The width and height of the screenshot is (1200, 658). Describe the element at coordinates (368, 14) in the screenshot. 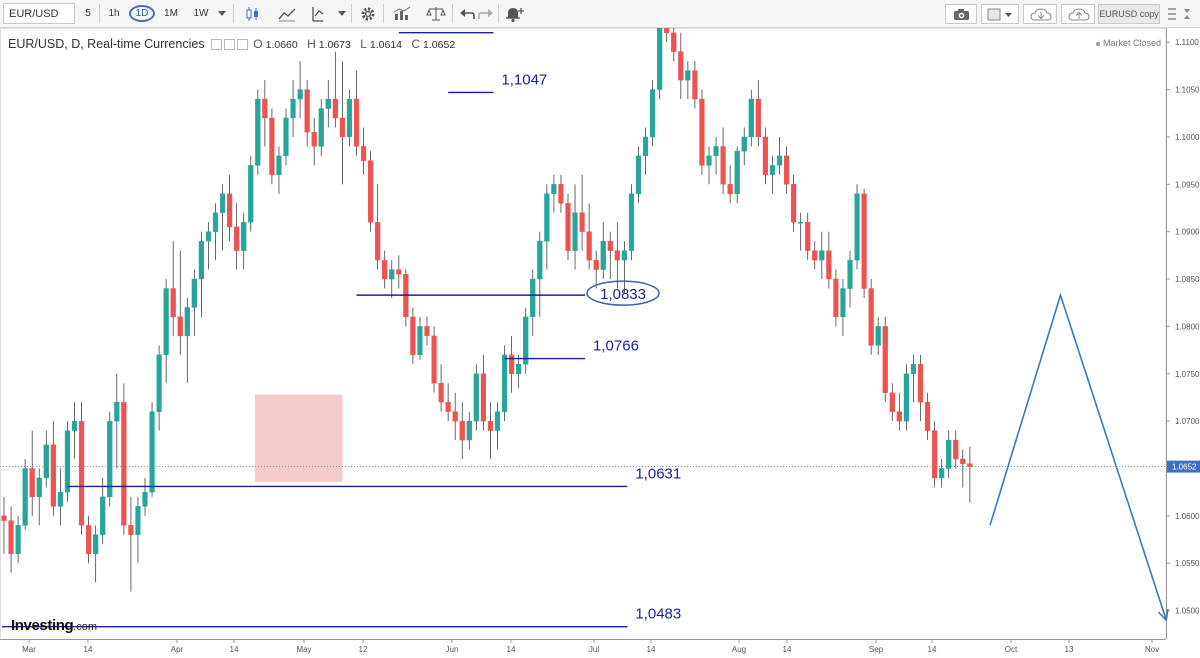

I see `settings-gear-icon` at that location.